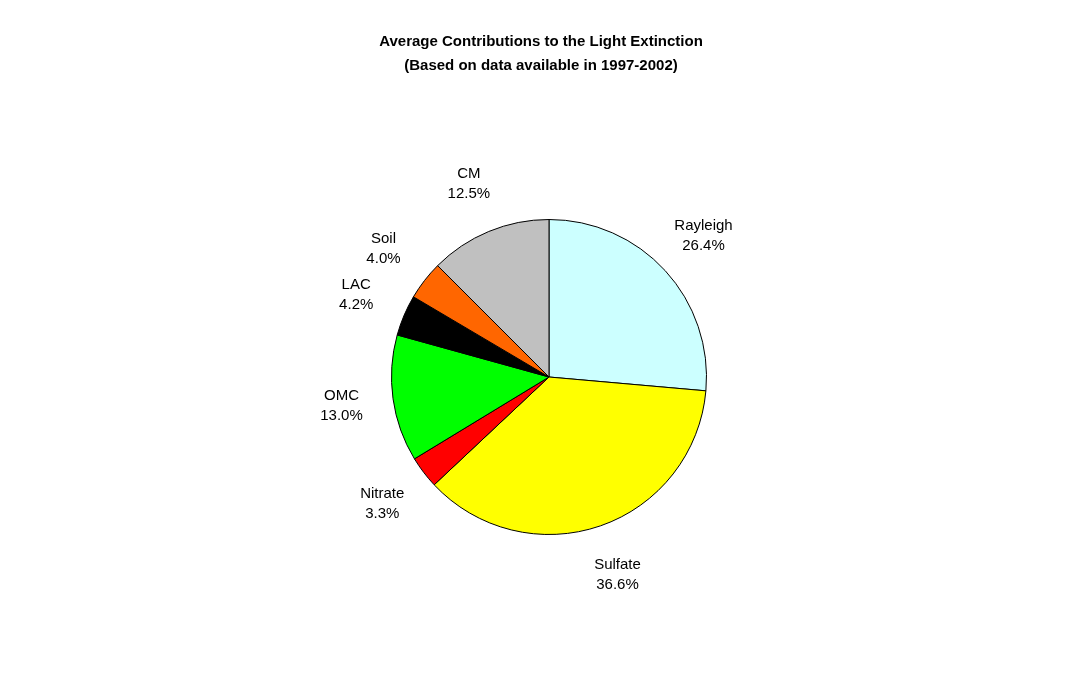 The image size is (1083, 675). What do you see at coordinates (383, 257) in the screenshot?
I see `data-label: 4.0%` at bounding box center [383, 257].